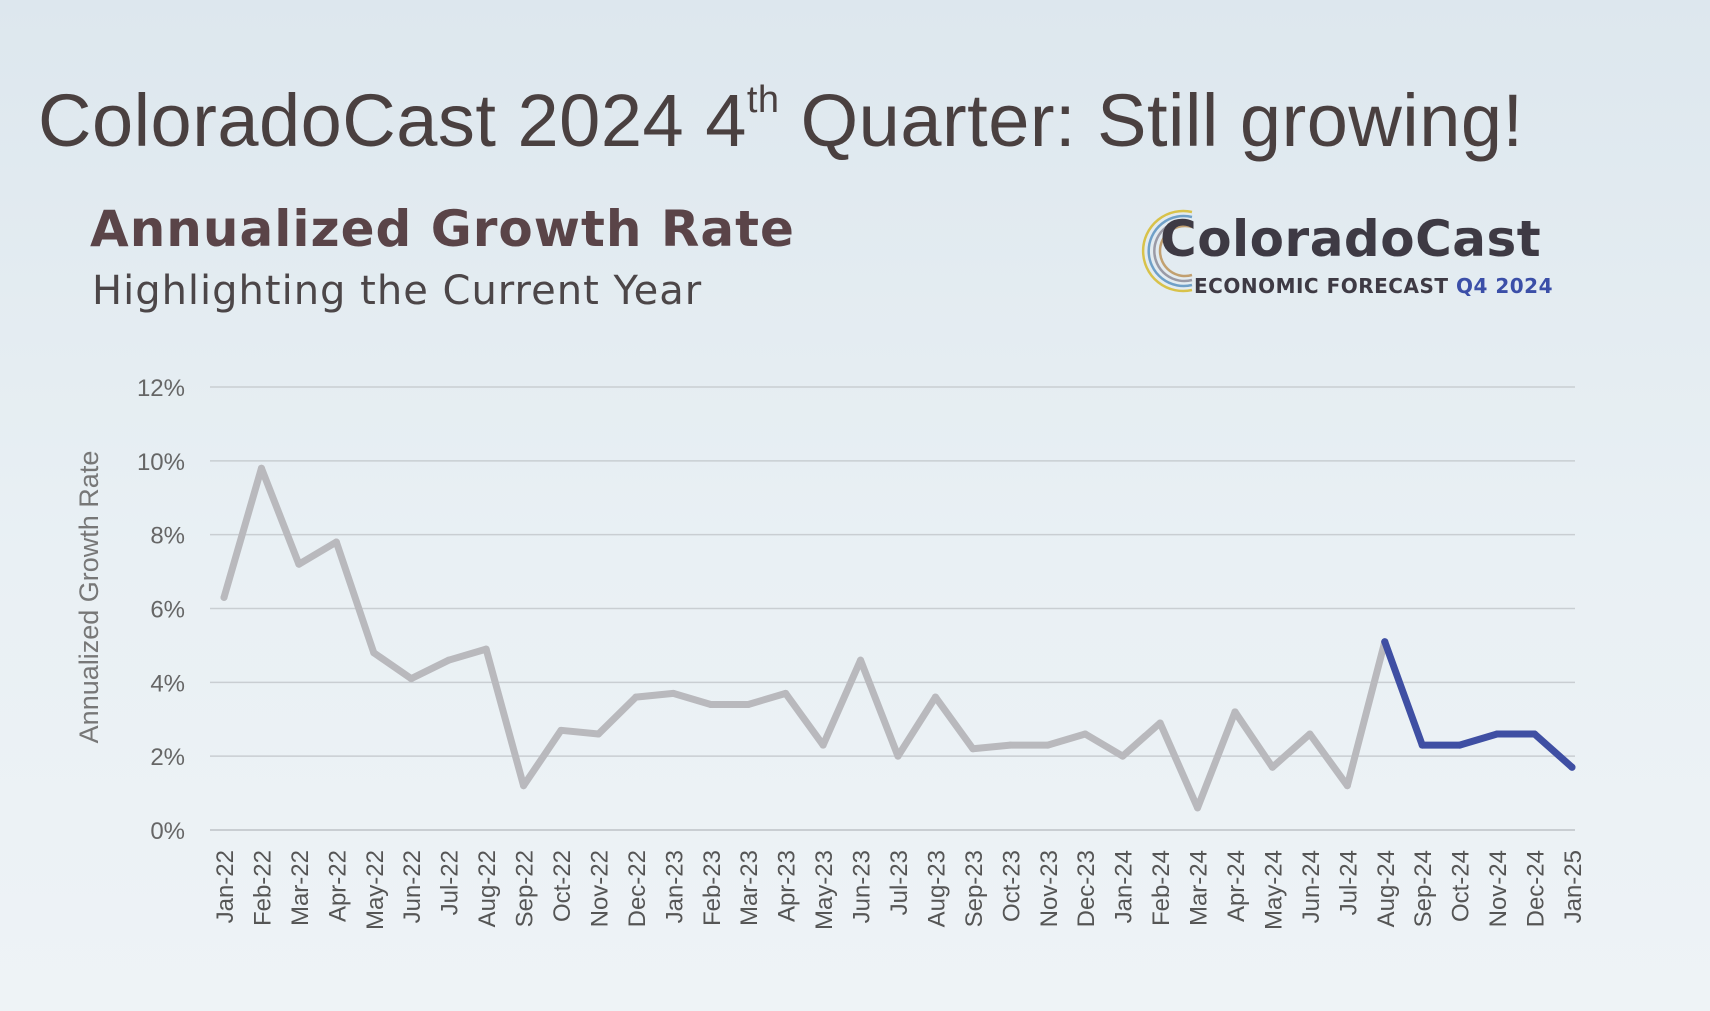 Image resolution: width=1710 pixels, height=1011 pixels. What do you see at coordinates (397, 291) in the screenshot?
I see `chart-subtitle: Highlighting the Current Year` at bounding box center [397, 291].